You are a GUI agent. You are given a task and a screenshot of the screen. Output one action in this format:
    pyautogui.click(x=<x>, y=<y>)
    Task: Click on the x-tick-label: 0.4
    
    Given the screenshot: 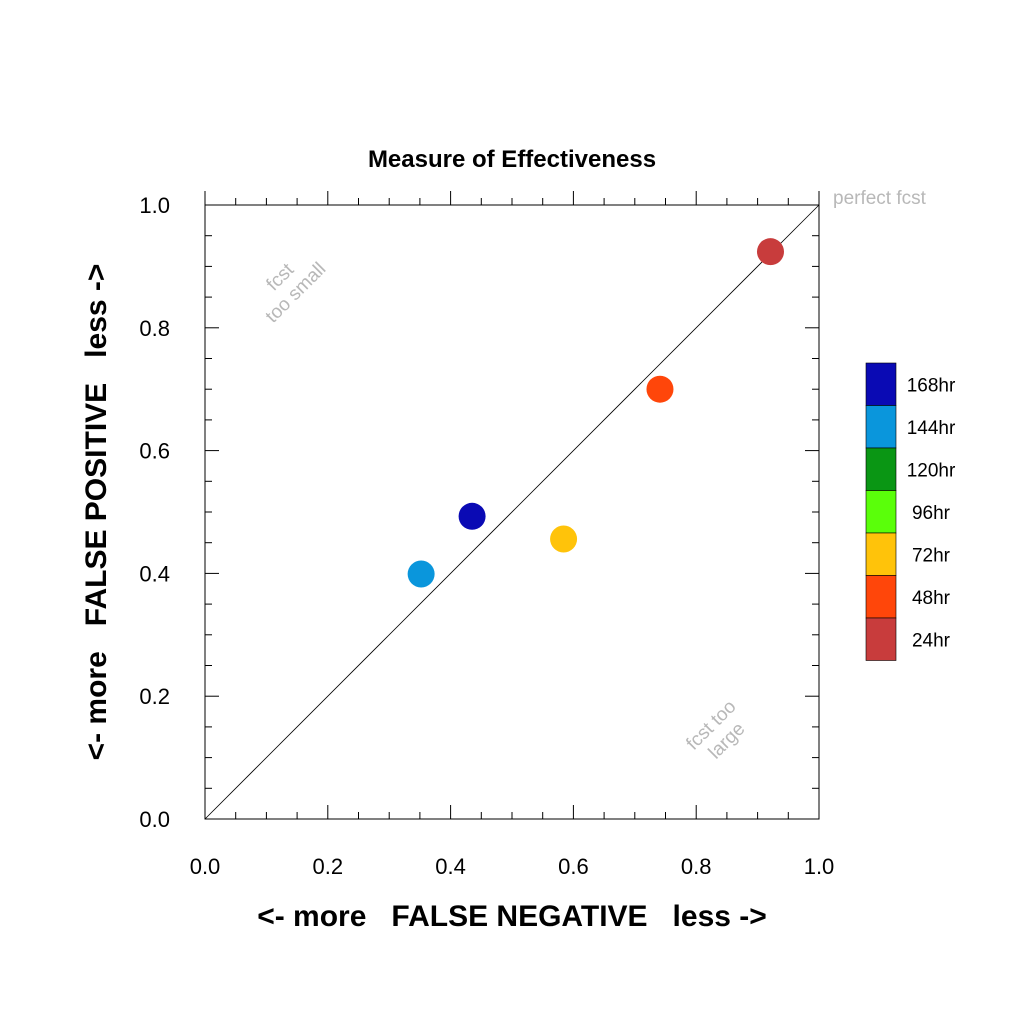 What is the action you would take?
    pyautogui.click(x=450, y=866)
    